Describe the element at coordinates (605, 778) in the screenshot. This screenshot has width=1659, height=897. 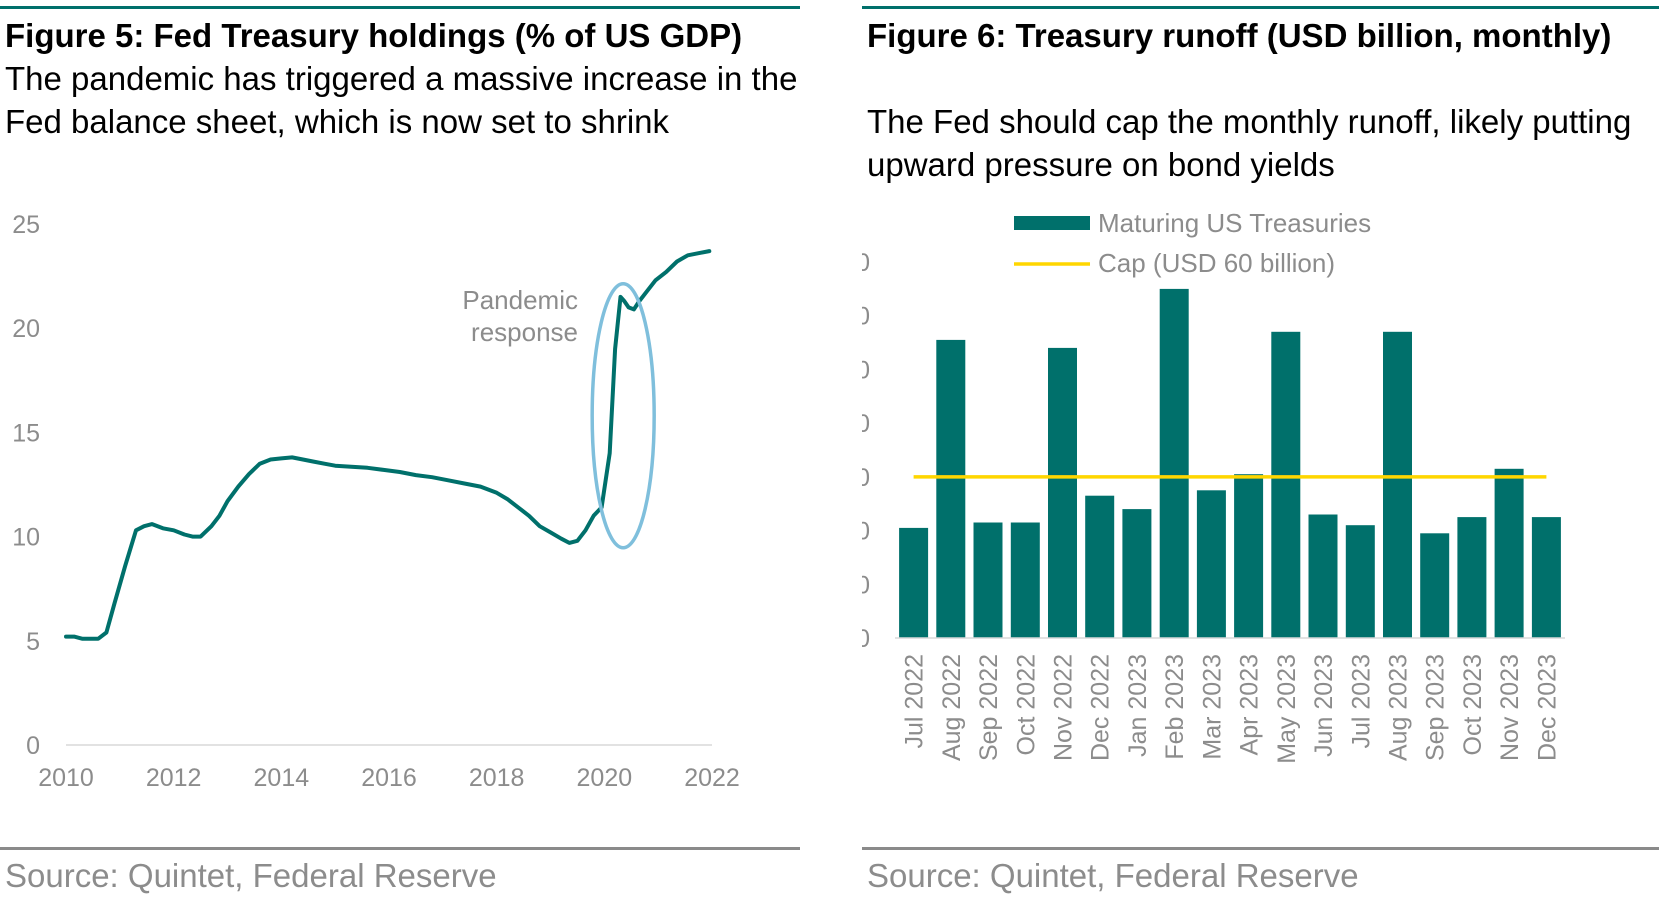
I see `x-tick-label: 2020` at that location.